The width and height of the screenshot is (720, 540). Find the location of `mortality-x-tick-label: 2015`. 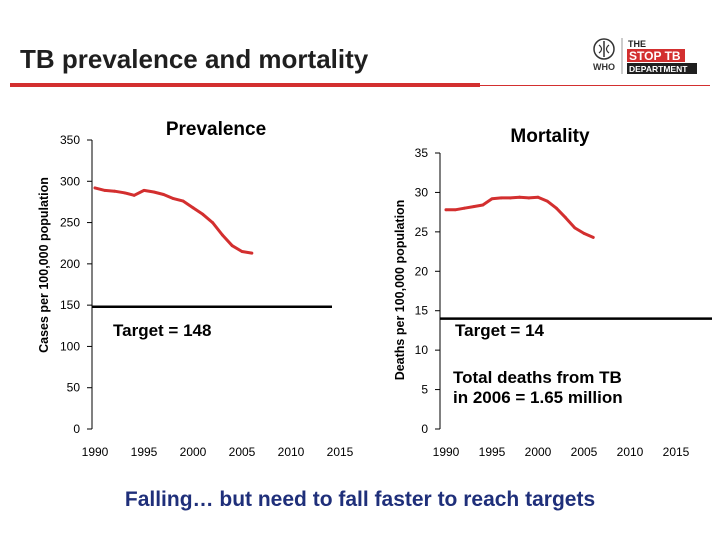

mortality-x-tick-label: 2015 is located at coordinates (676, 452).